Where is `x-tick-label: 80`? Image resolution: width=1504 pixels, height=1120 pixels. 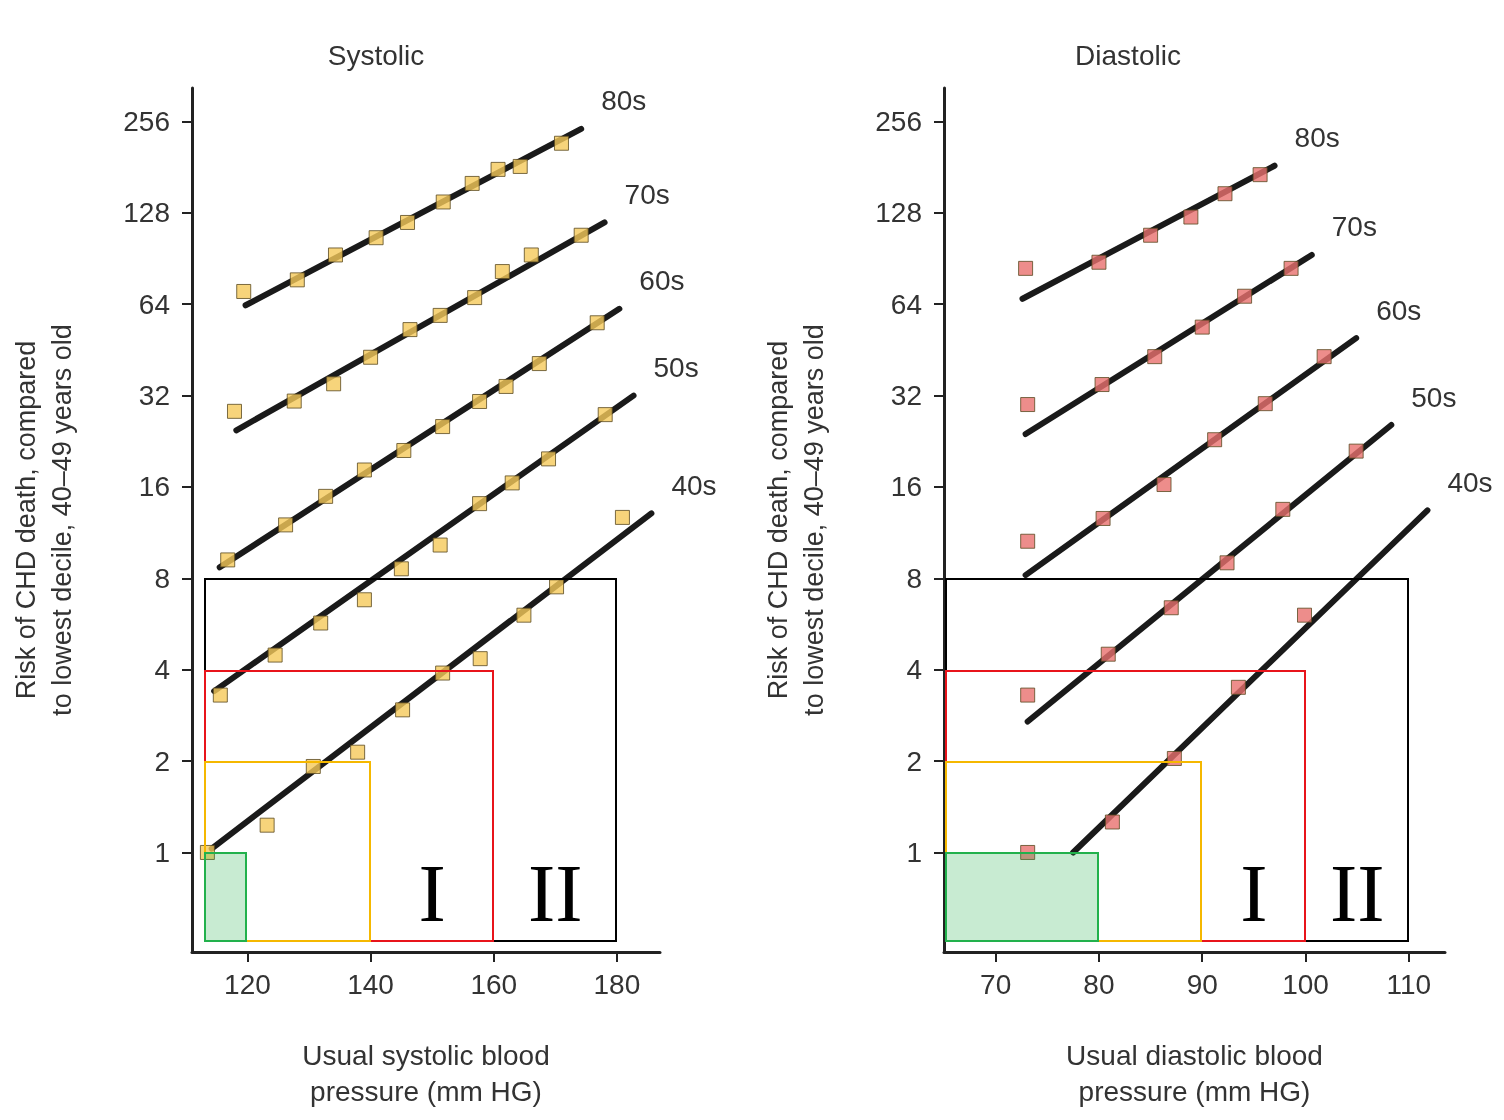 x-tick-label: 80 is located at coordinates (1099, 984).